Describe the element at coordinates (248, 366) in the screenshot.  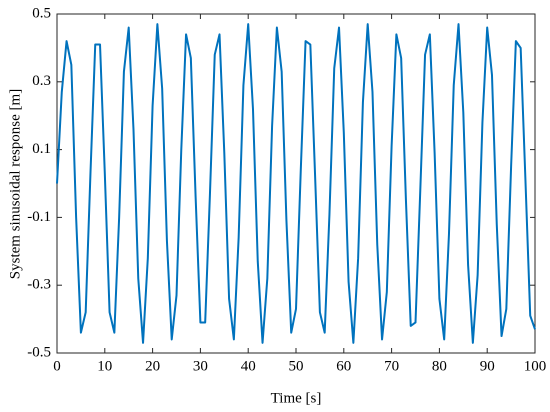
I see `x-tick-label: 40` at that location.